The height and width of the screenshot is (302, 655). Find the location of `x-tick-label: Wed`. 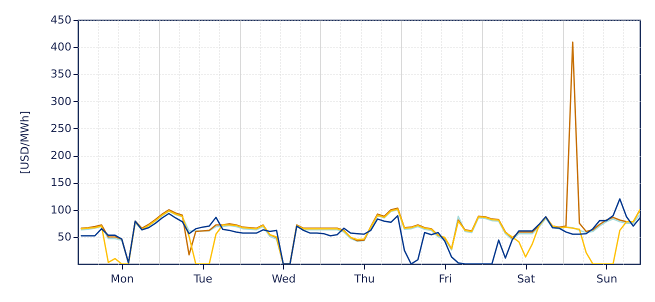

x-tick-label: Wed is located at coordinates (284, 279).